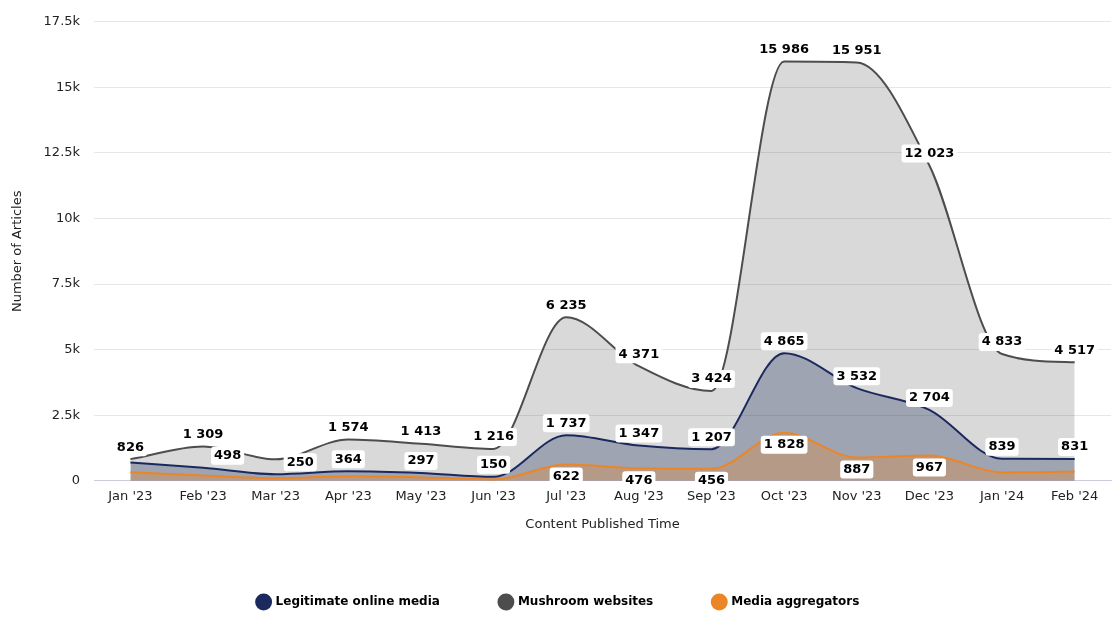  I want to click on y-tick-label: 2.5k, so click(66, 414).